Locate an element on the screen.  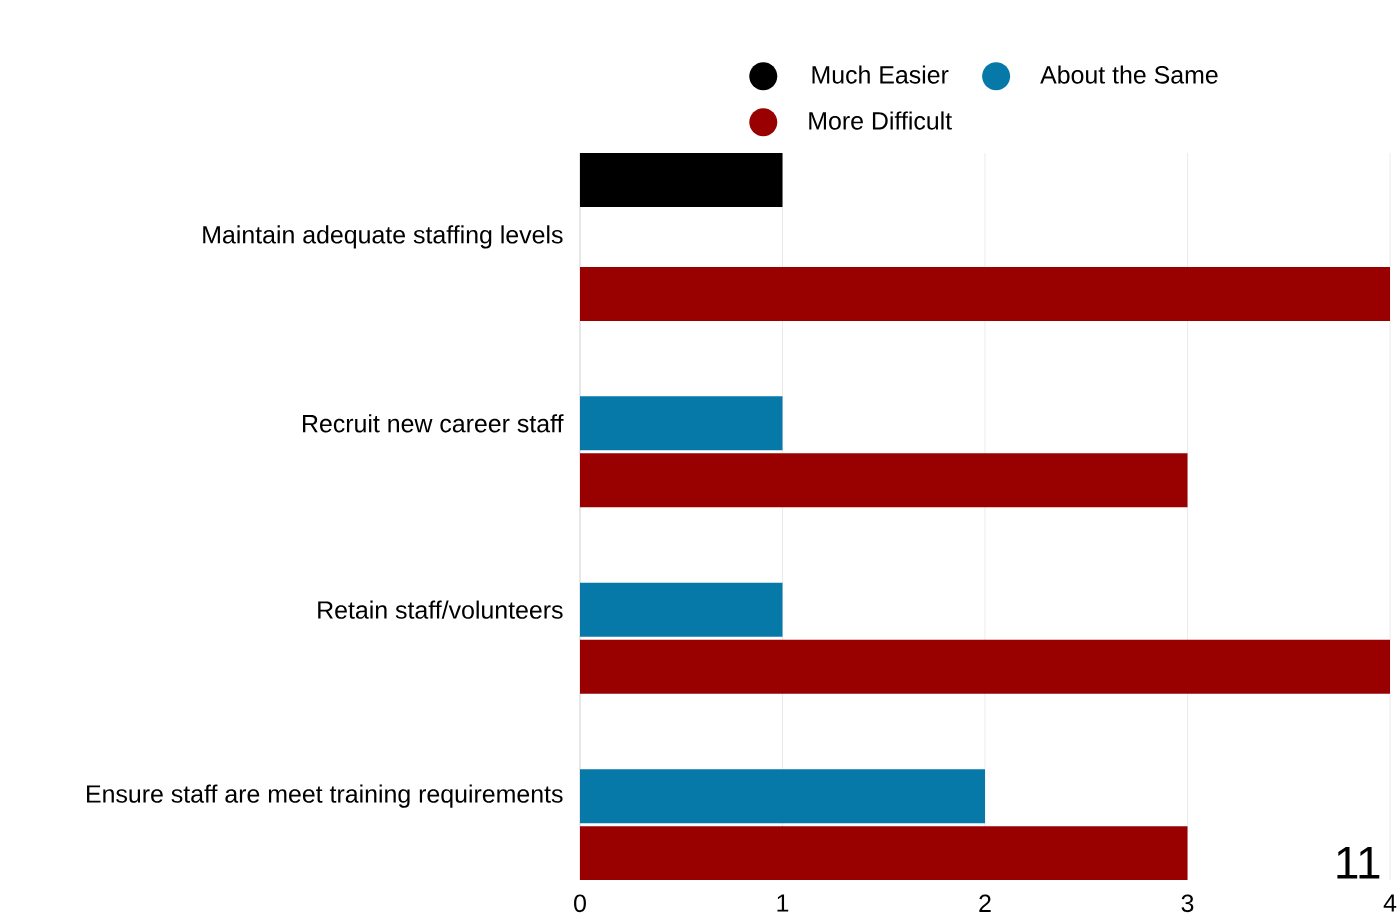
x-tick-label: 2 is located at coordinates (985, 903).